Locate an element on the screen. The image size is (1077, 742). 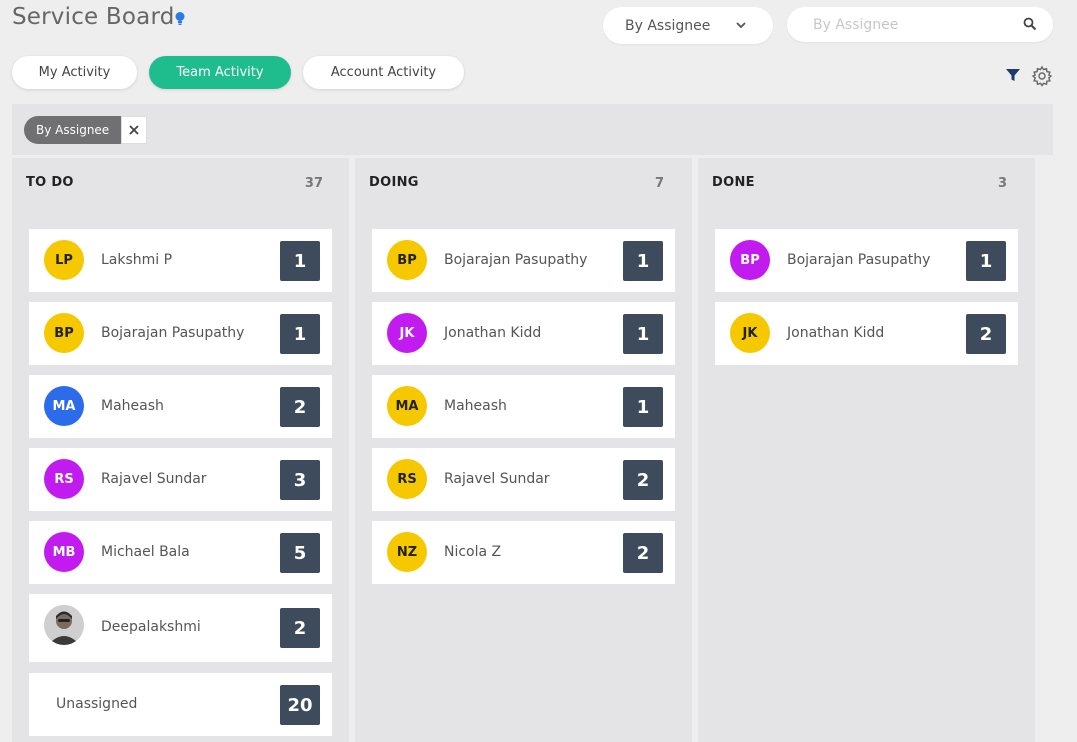
assignee-name: Deepalakshmi is located at coordinates (151, 627).